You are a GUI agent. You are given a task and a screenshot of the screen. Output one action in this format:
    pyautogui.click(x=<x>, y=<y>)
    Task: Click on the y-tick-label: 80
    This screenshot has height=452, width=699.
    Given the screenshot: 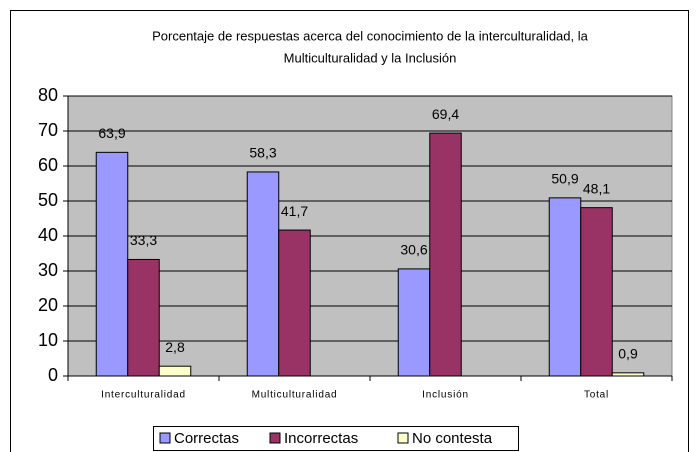 What is the action you would take?
    pyautogui.click(x=48, y=95)
    